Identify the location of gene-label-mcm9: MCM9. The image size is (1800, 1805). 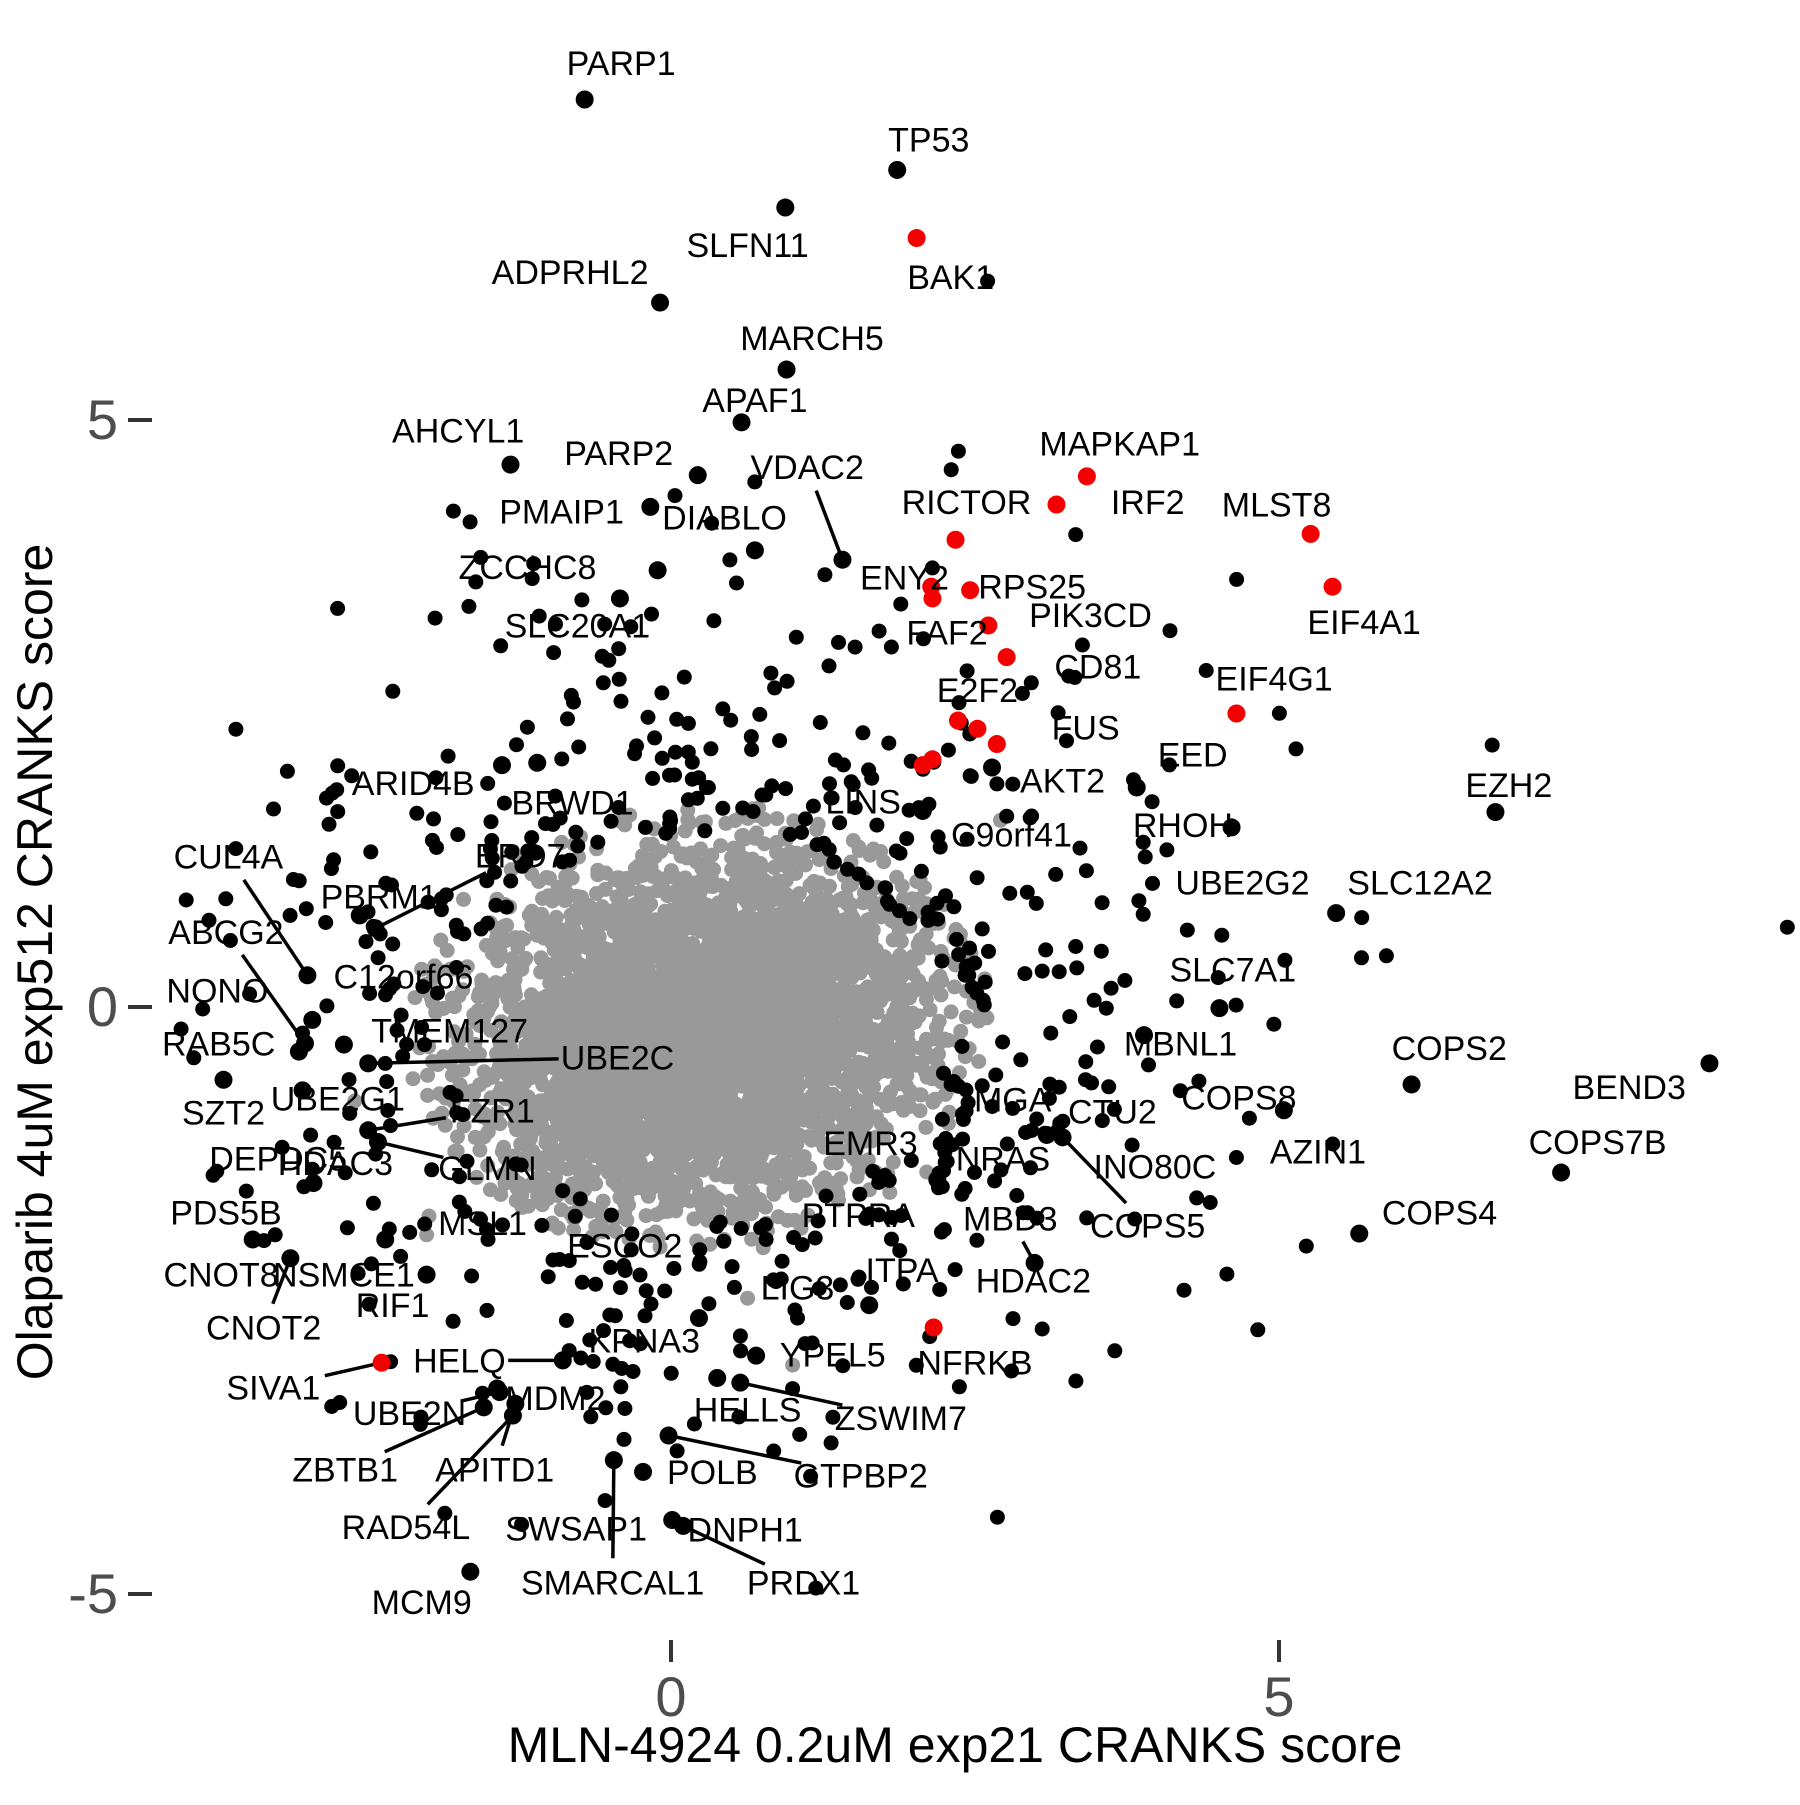
(422, 1603).